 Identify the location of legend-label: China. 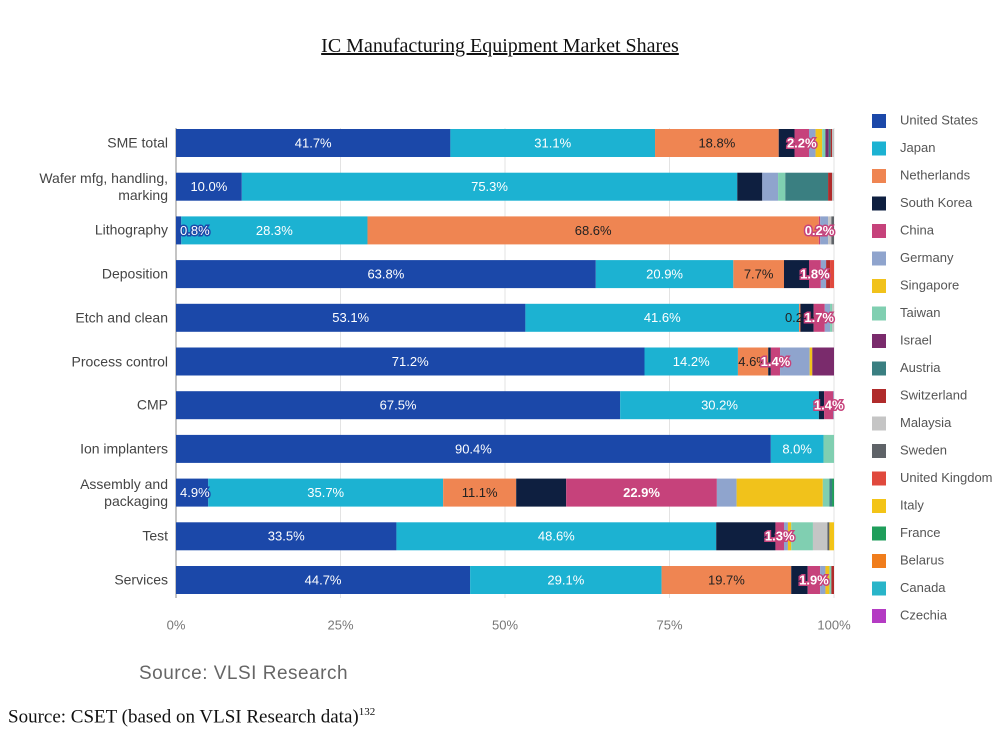
(917, 229).